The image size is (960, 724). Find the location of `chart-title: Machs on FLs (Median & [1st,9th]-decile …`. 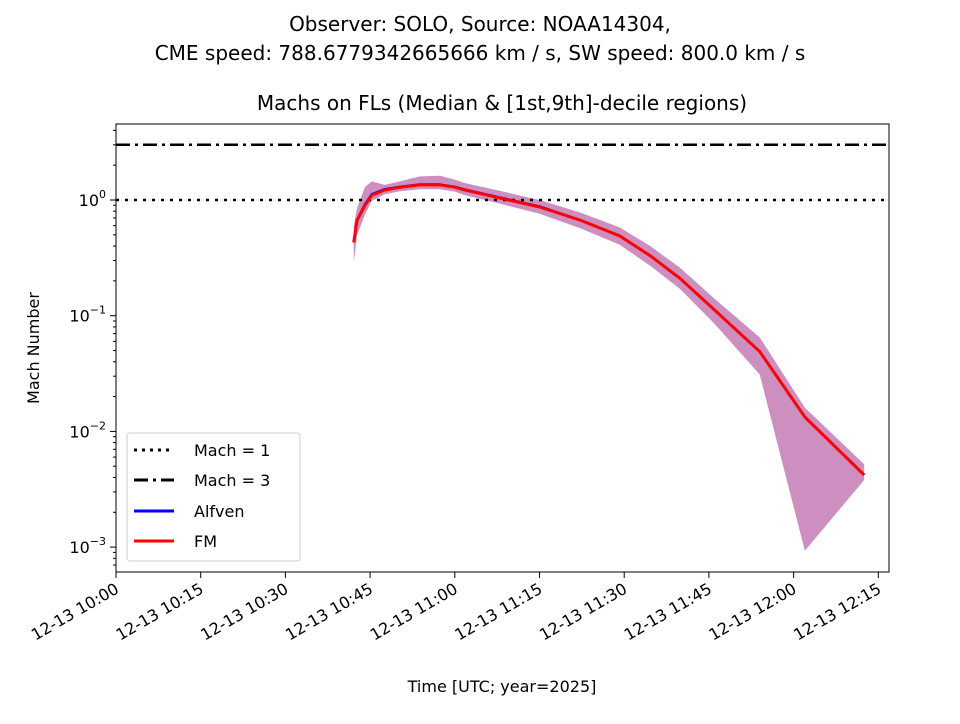

chart-title: Machs on FLs (Median & [1st,9th]-decile … is located at coordinates (502, 103).